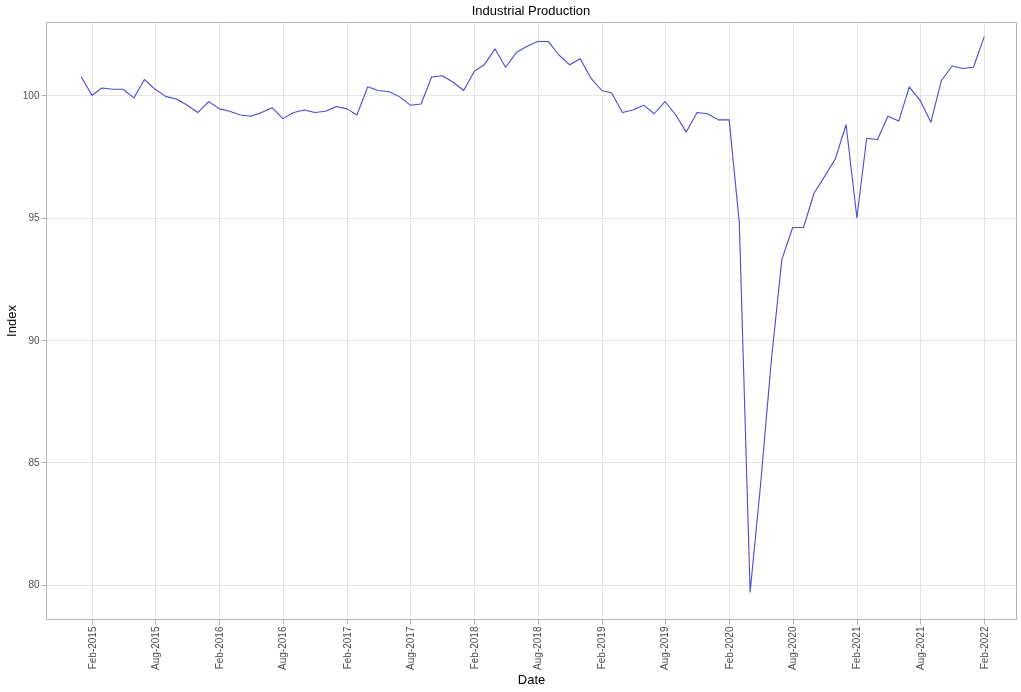  Describe the element at coordinates (984, 648) in the screenshot. I see `x-tick-label: Feb-2022` at that location.